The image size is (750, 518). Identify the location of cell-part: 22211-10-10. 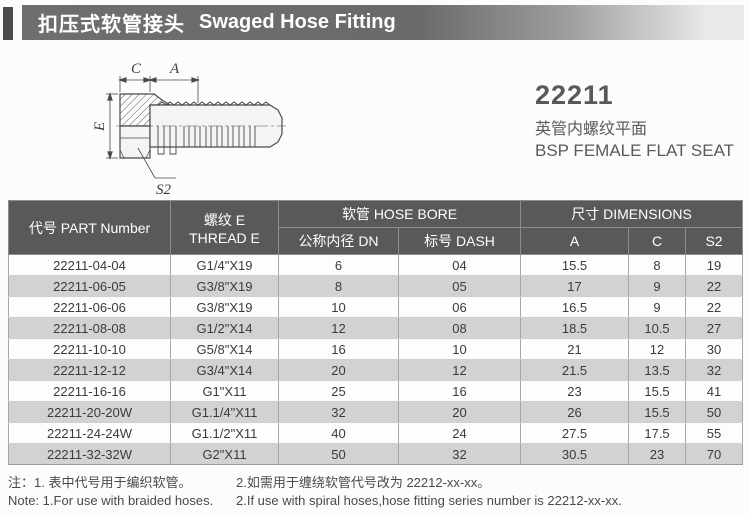
(89, 349).